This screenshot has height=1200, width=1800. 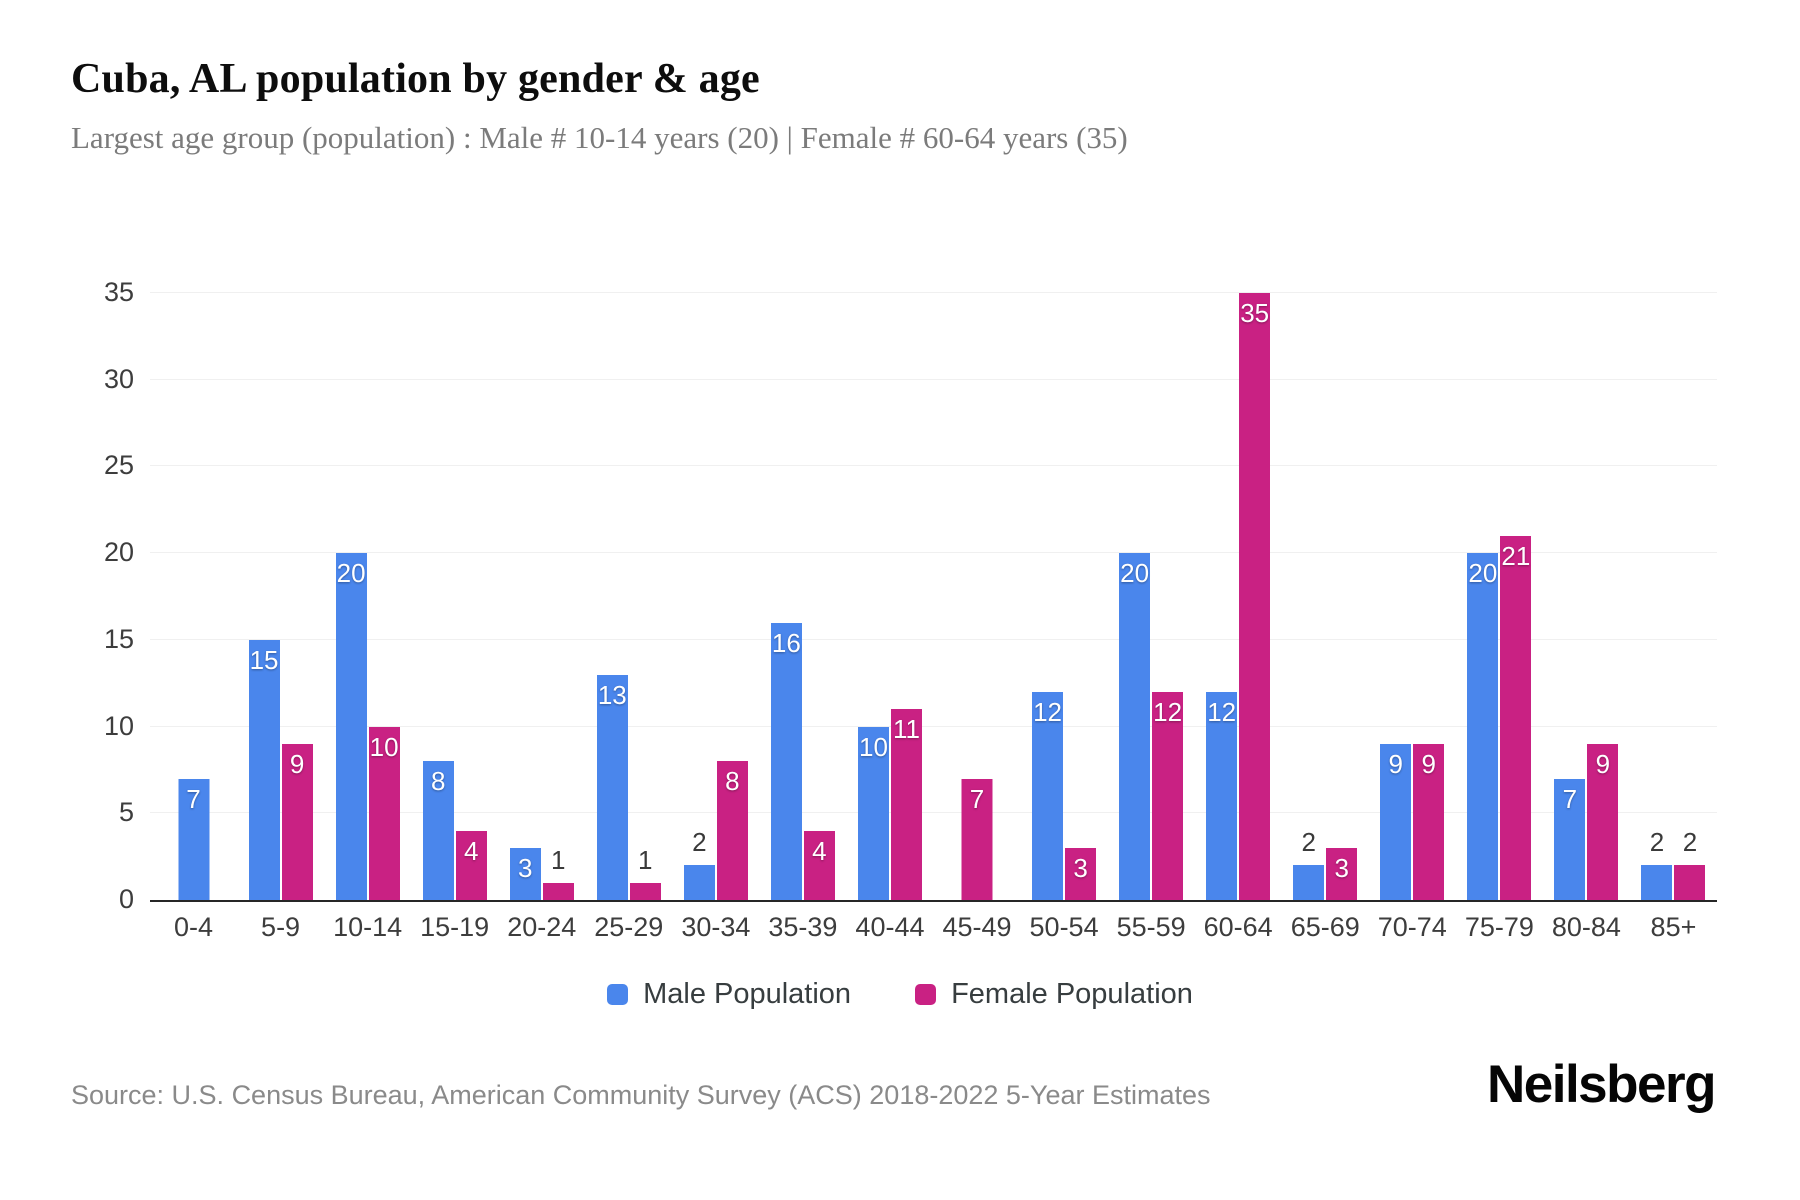 I want to click on bar-female-75-79: 21, so click(x=1516, y=717).